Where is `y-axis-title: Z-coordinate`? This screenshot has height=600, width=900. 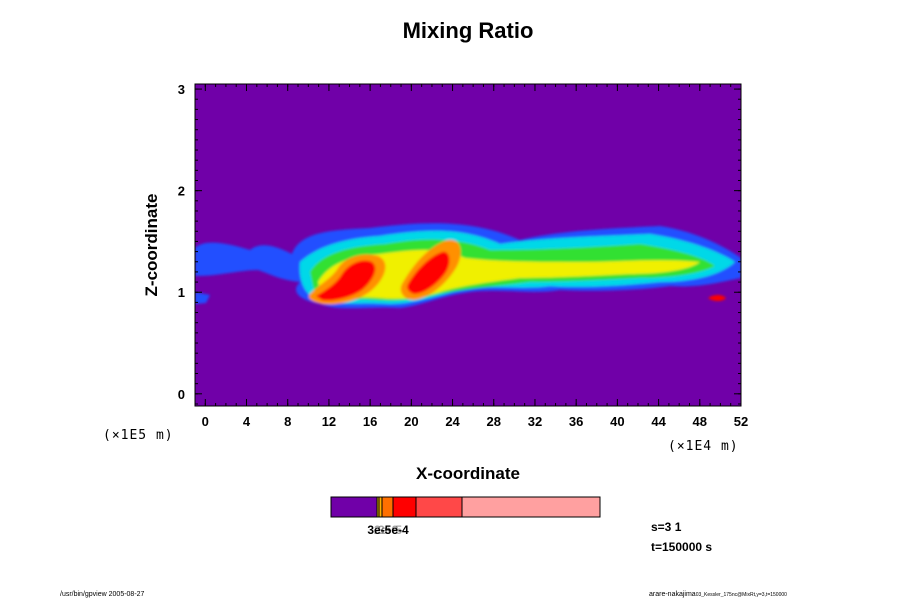
y-axis-title: Z-coordinate is located at coordinates (151, 245).